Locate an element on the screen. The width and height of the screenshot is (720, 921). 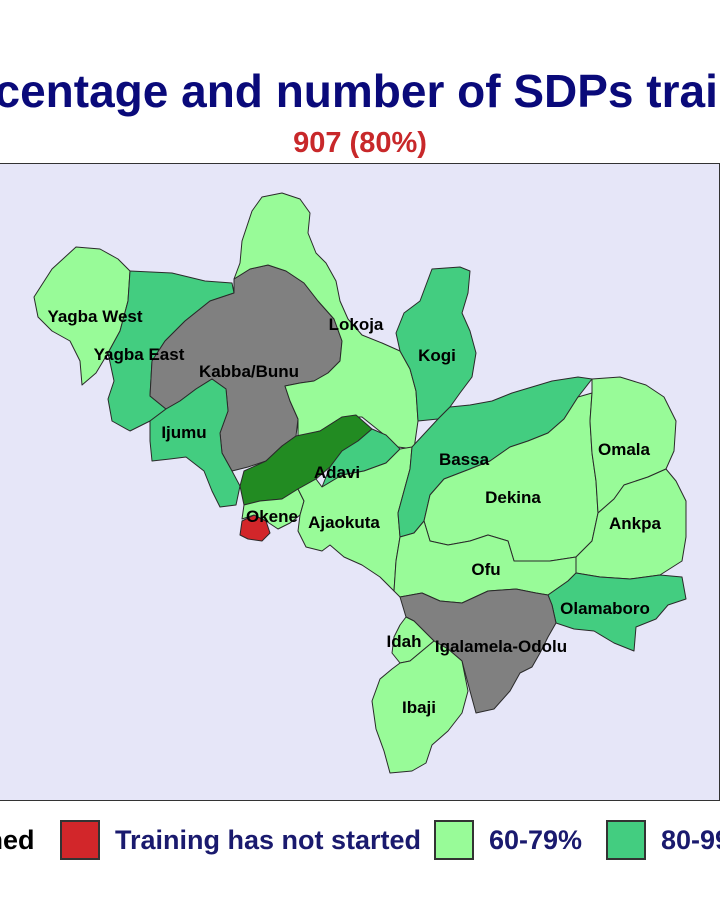
lga-label-ajaokuta: Ajaokuta is located at coordinates (344, 522).